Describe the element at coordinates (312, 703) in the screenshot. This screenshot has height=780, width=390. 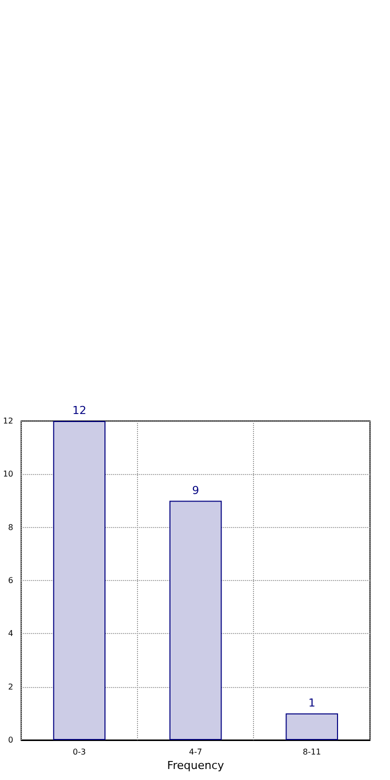
I see `data-label: 1` at that location.